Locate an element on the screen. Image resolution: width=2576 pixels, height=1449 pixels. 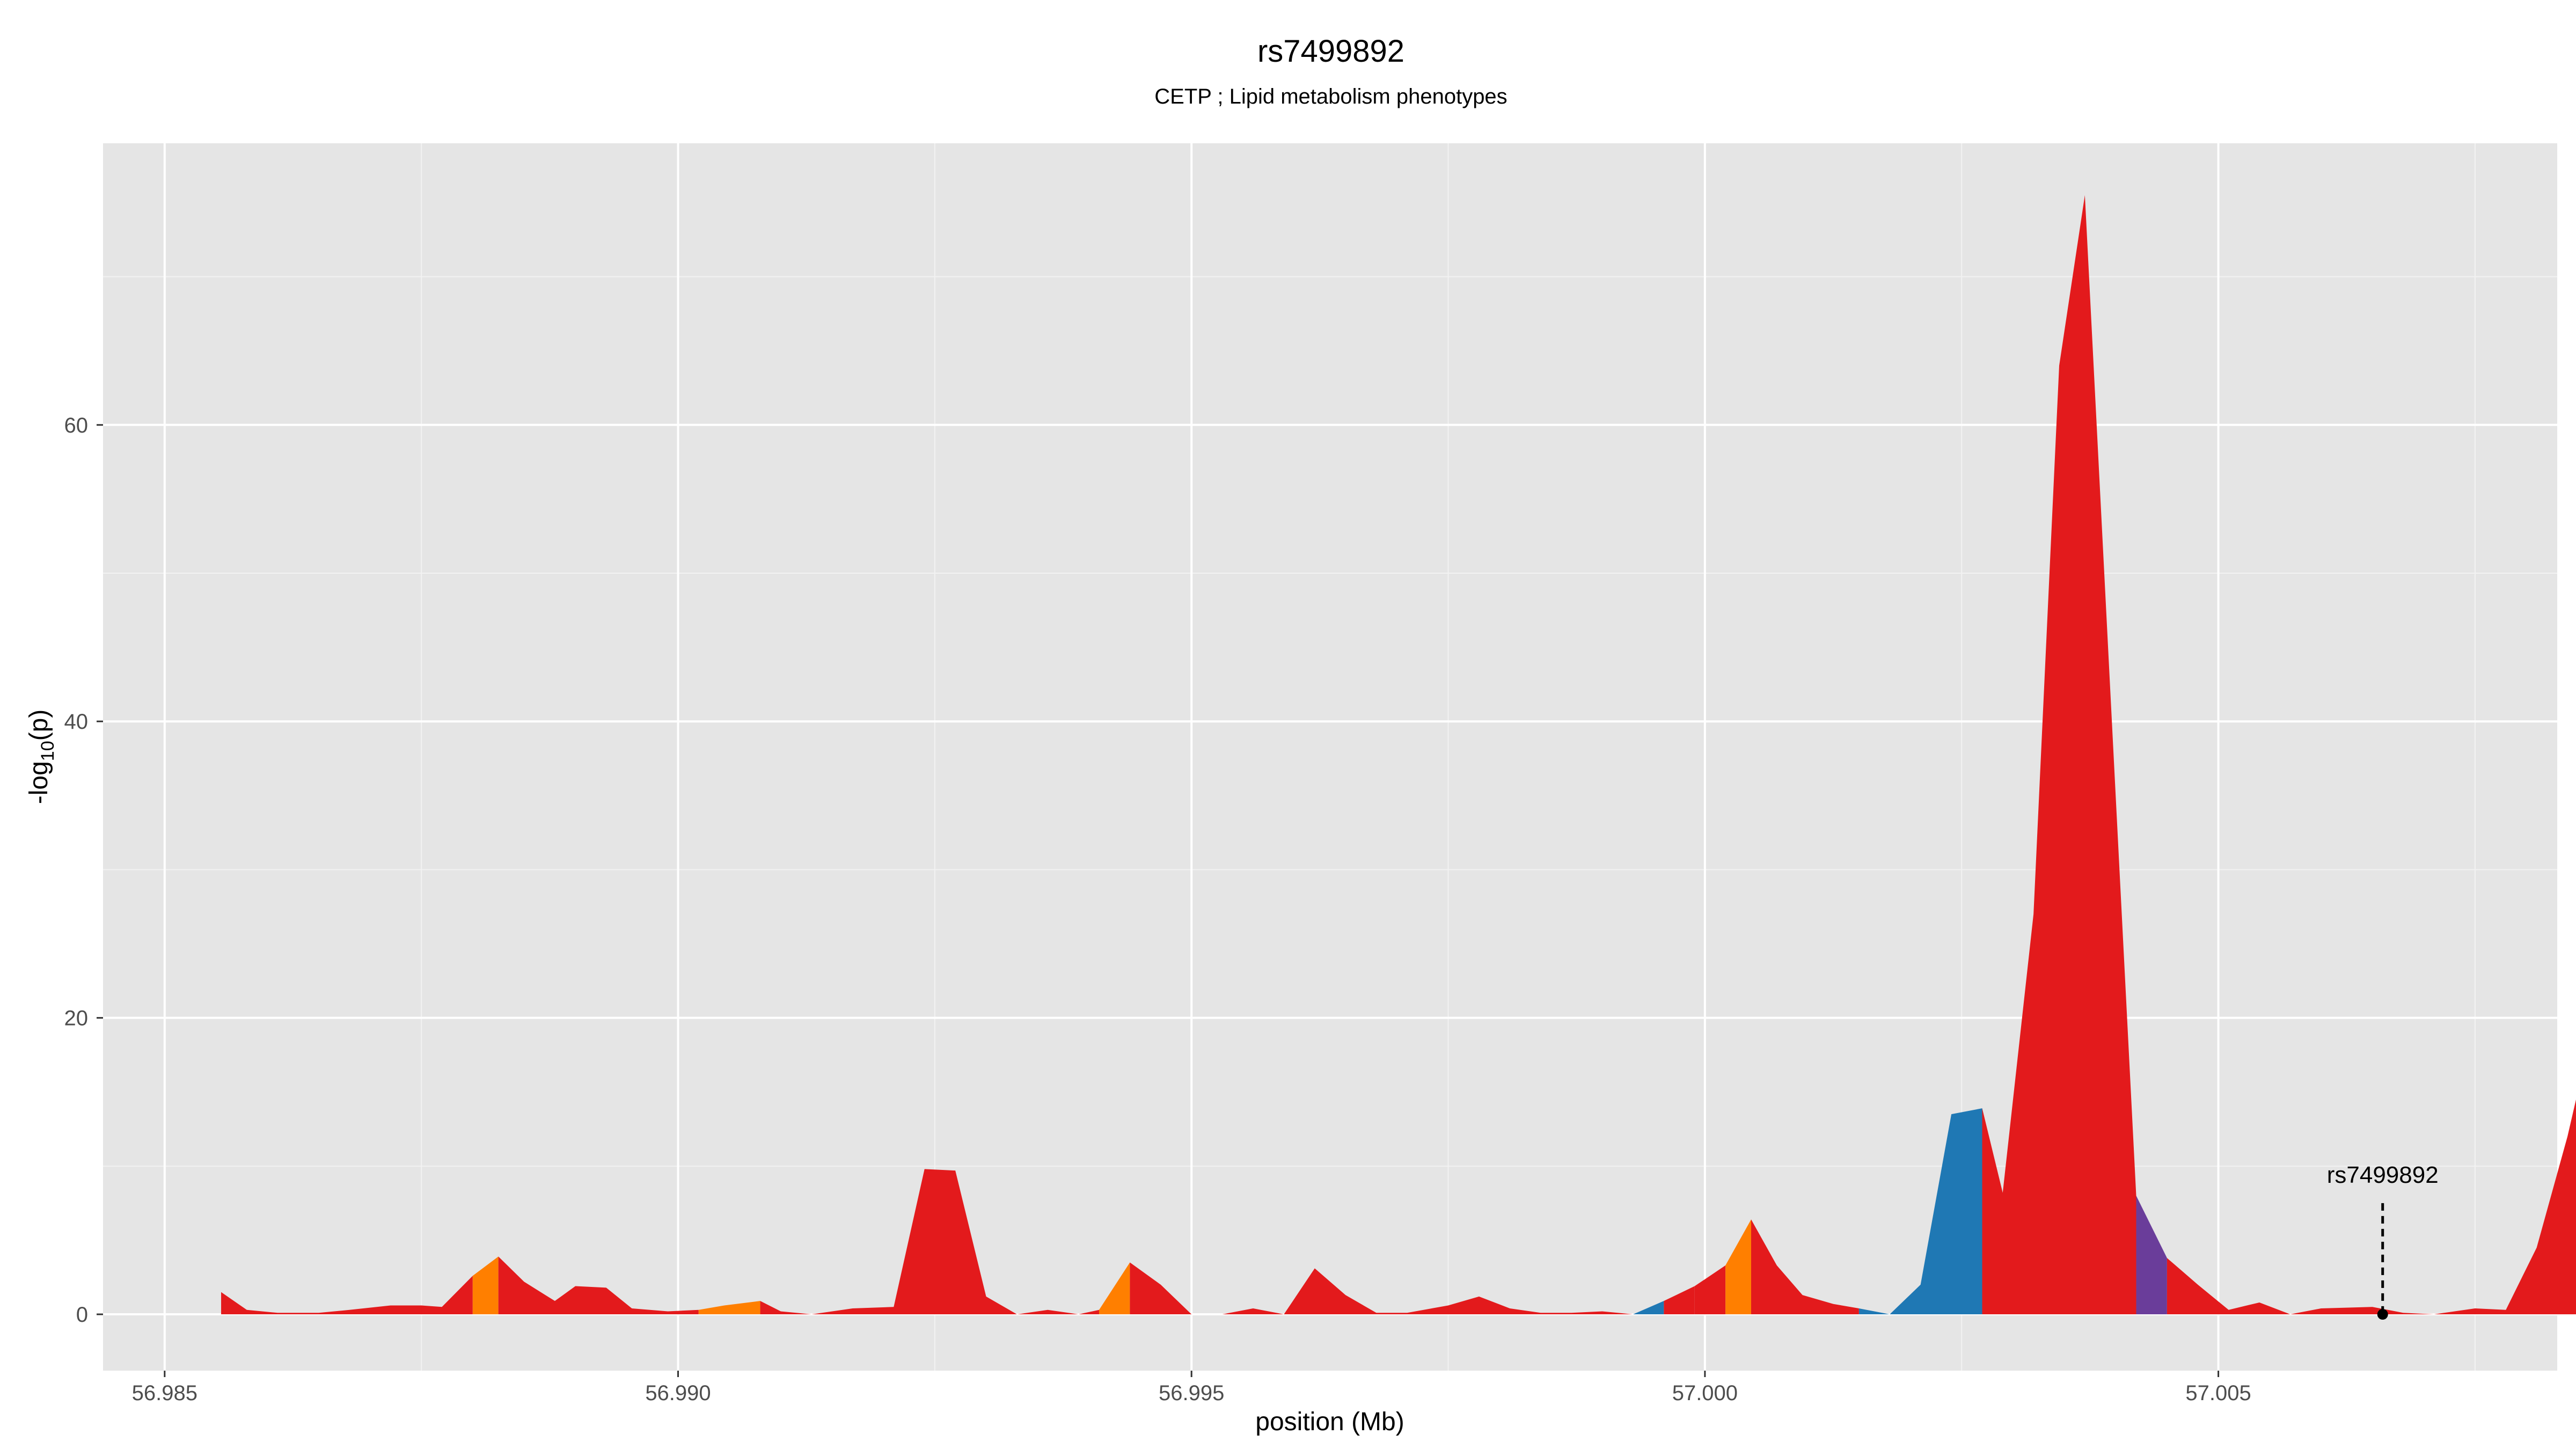
y-axis-title-prefix: -log is located at coordinates (39, 782).